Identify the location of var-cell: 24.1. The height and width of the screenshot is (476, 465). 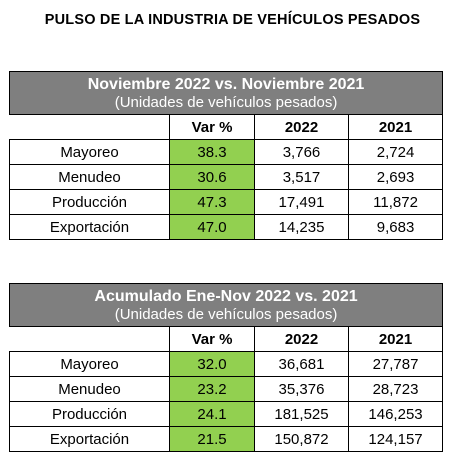
(212, 414).